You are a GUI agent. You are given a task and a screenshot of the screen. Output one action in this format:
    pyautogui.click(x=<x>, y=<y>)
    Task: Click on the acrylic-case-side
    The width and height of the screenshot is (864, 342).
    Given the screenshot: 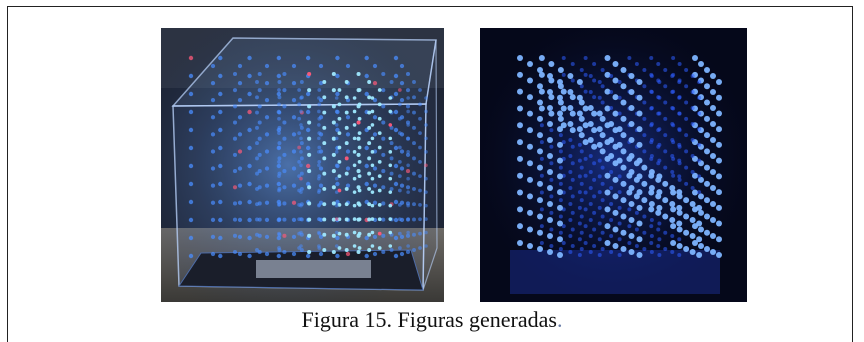 What is the action you would take?
    pyautogui.click(x=430, y=165)
    